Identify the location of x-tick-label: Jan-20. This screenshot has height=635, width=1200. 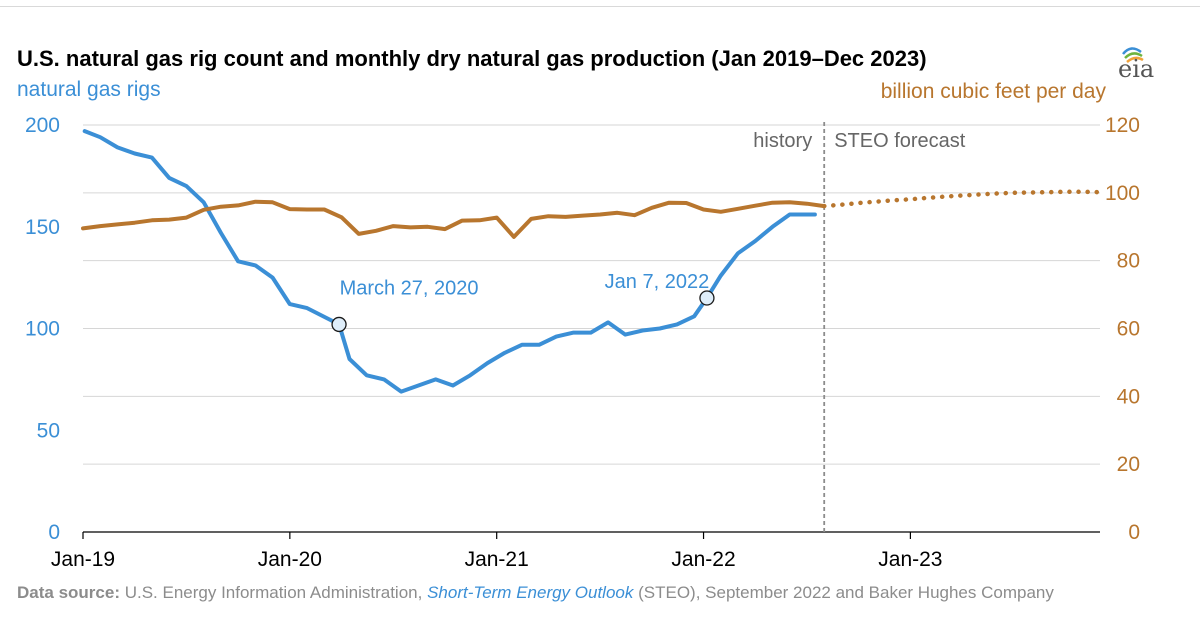
(290, 559).